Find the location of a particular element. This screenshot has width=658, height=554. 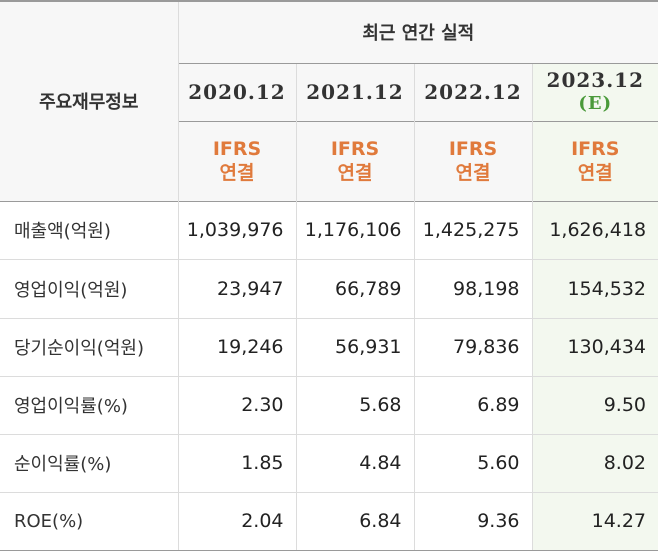

row-label-revenue: 매출액(억원) is located at coordinates (89, 230).